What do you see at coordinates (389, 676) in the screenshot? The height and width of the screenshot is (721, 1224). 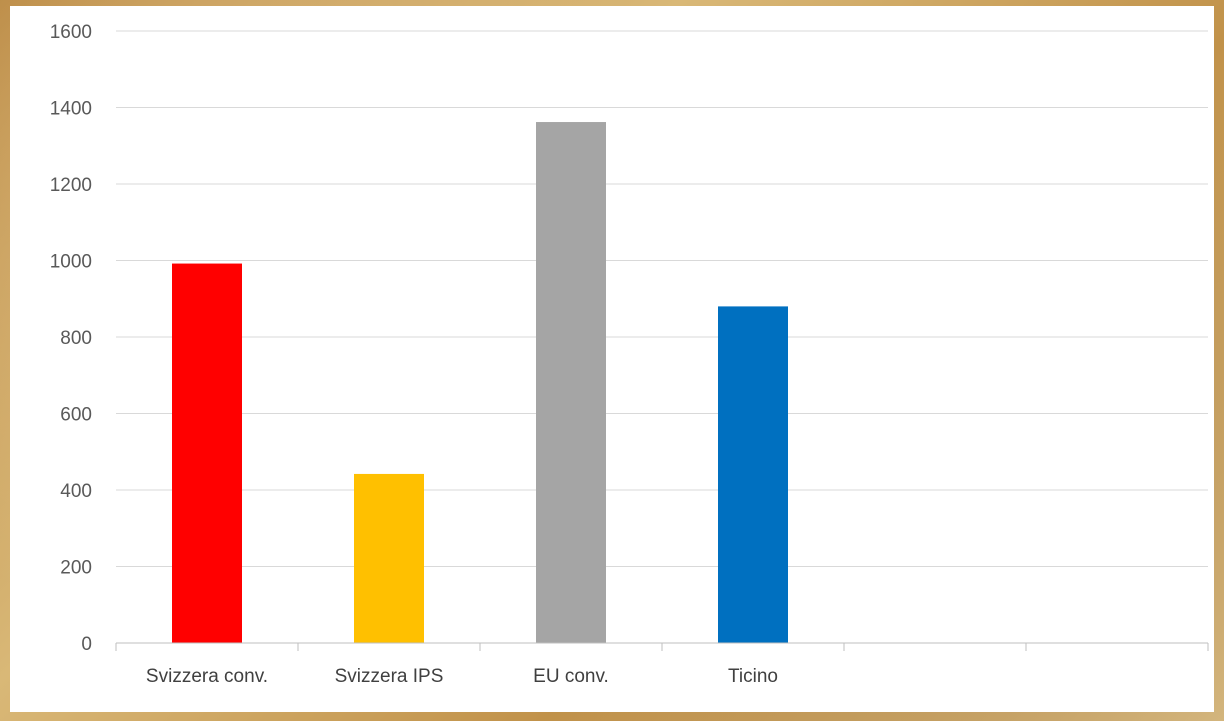 I see `x-category-label: Svizzera IPS` at bounding box center [389, 676].